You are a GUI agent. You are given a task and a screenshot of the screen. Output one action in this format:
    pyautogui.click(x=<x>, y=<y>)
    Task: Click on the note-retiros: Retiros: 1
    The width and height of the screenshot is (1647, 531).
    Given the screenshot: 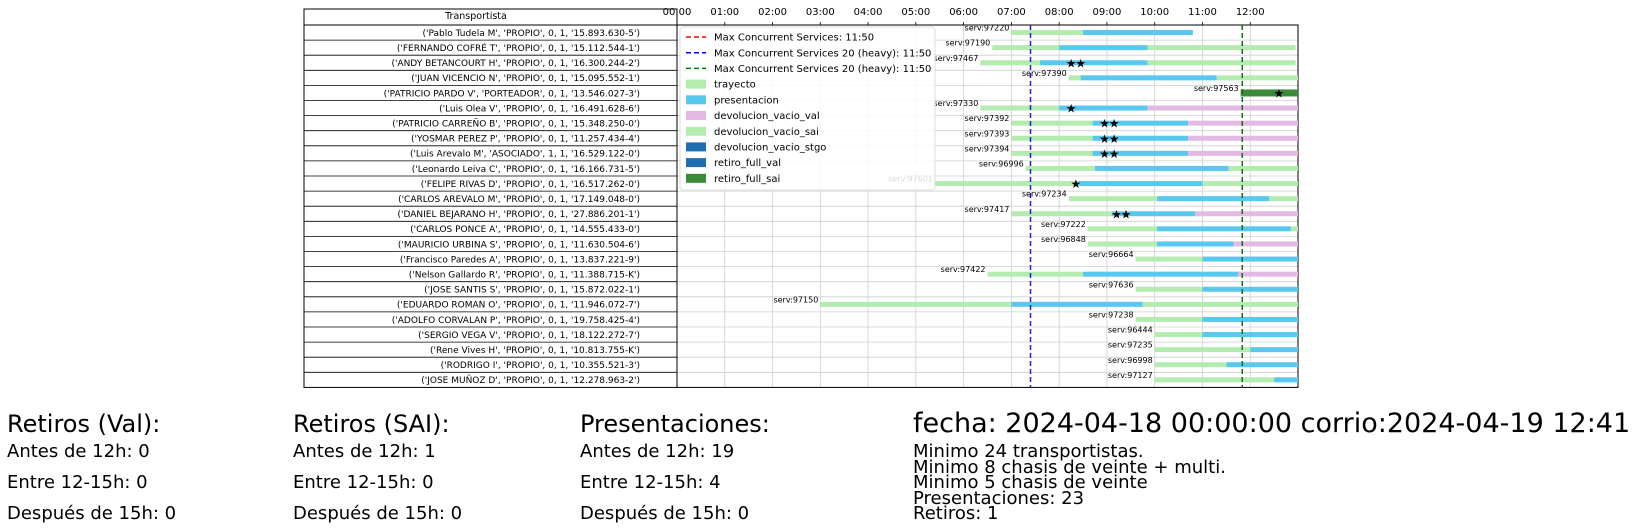 What is the action you would take?
    pyautogui.click(x=956, y=513)
    